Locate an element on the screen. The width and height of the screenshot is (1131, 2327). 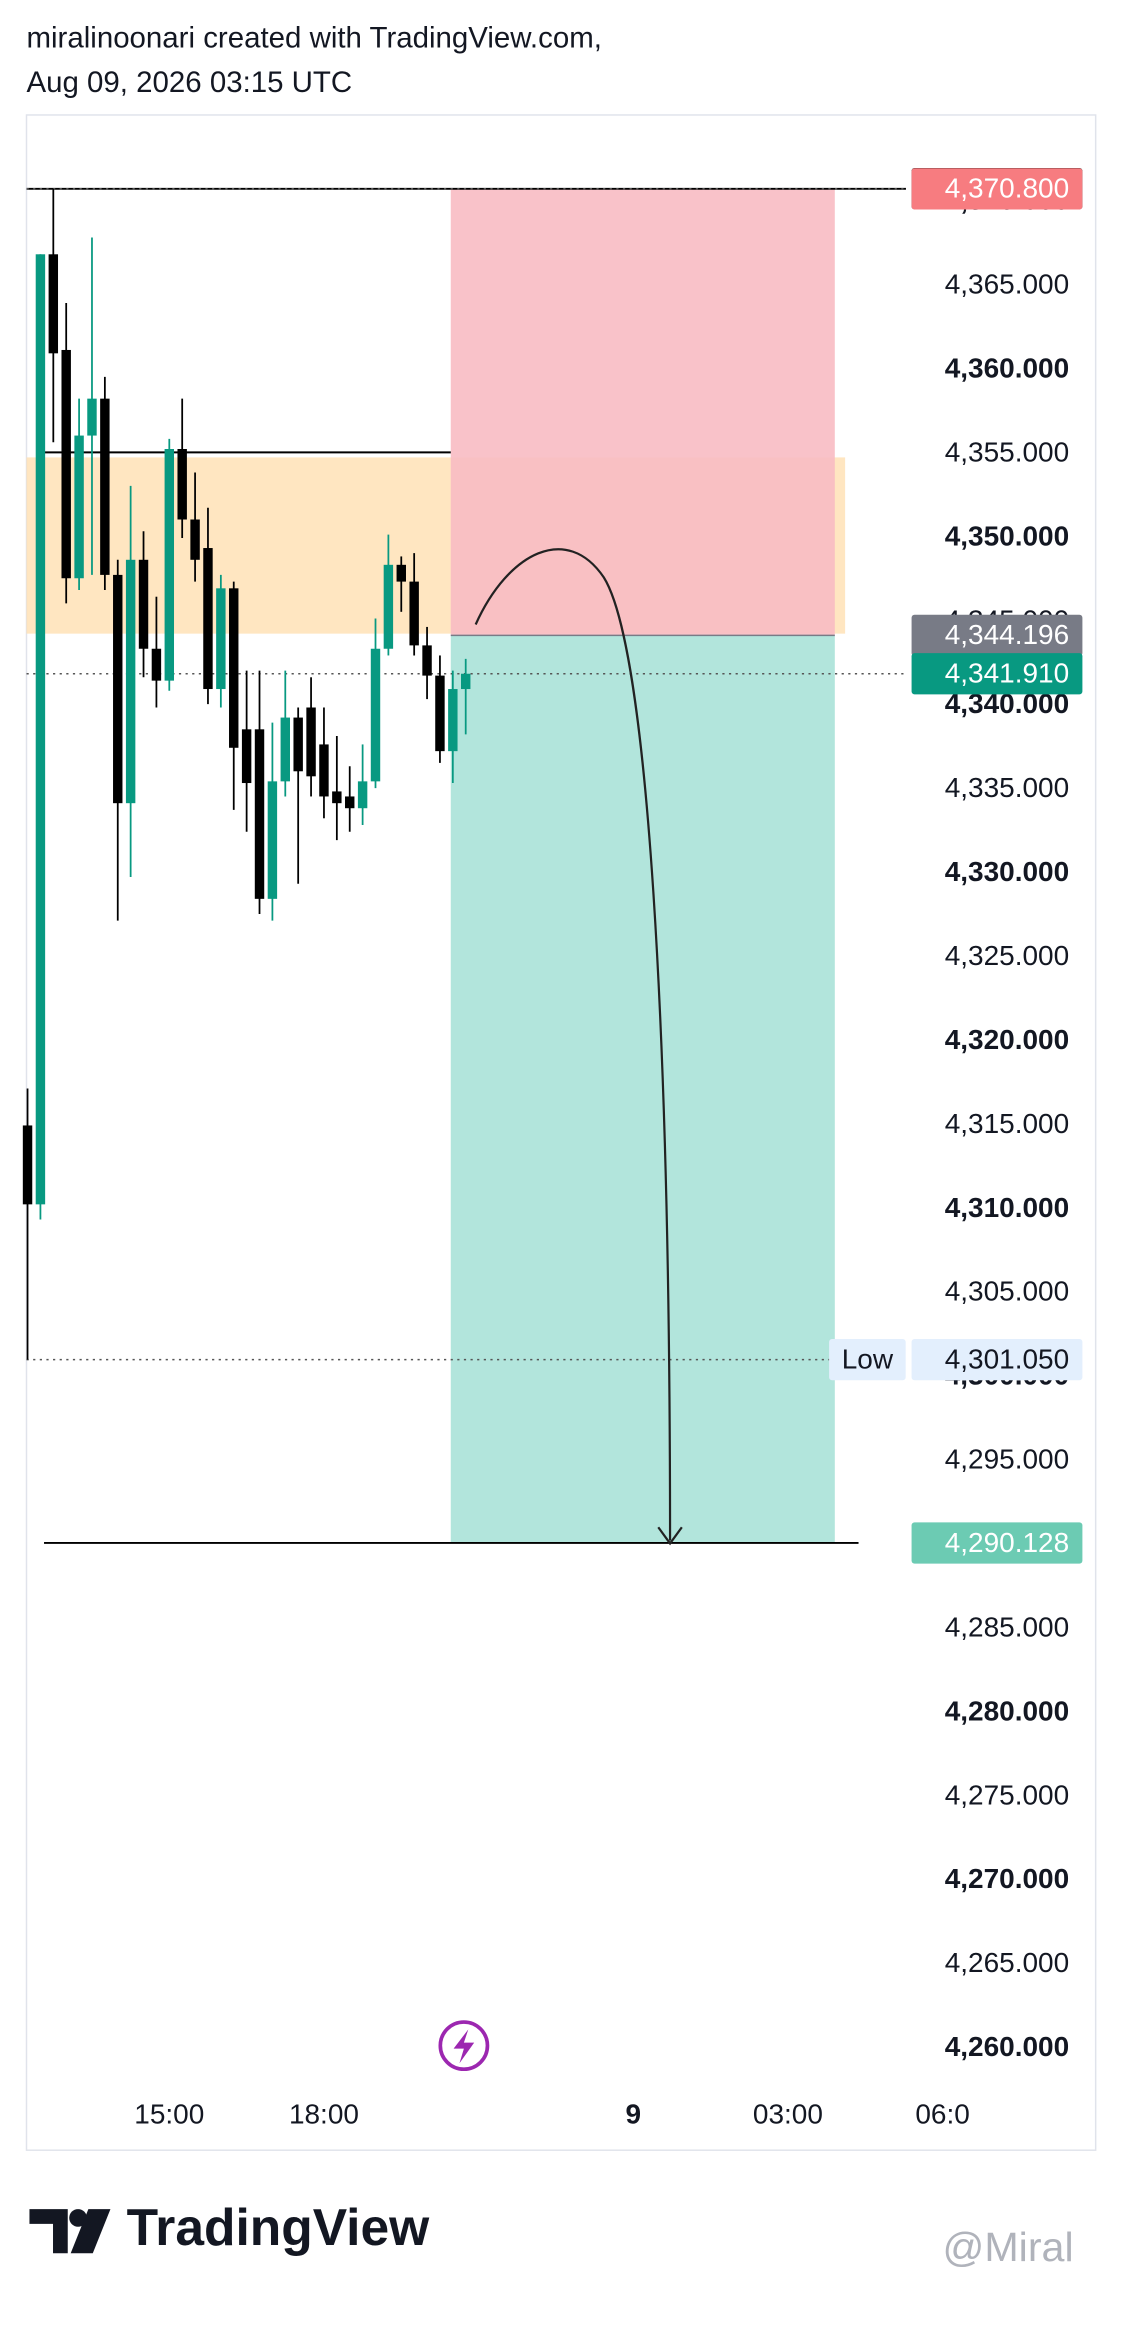
y-tick-label: 4,270.000 is located at coordinates (1007, 1878).